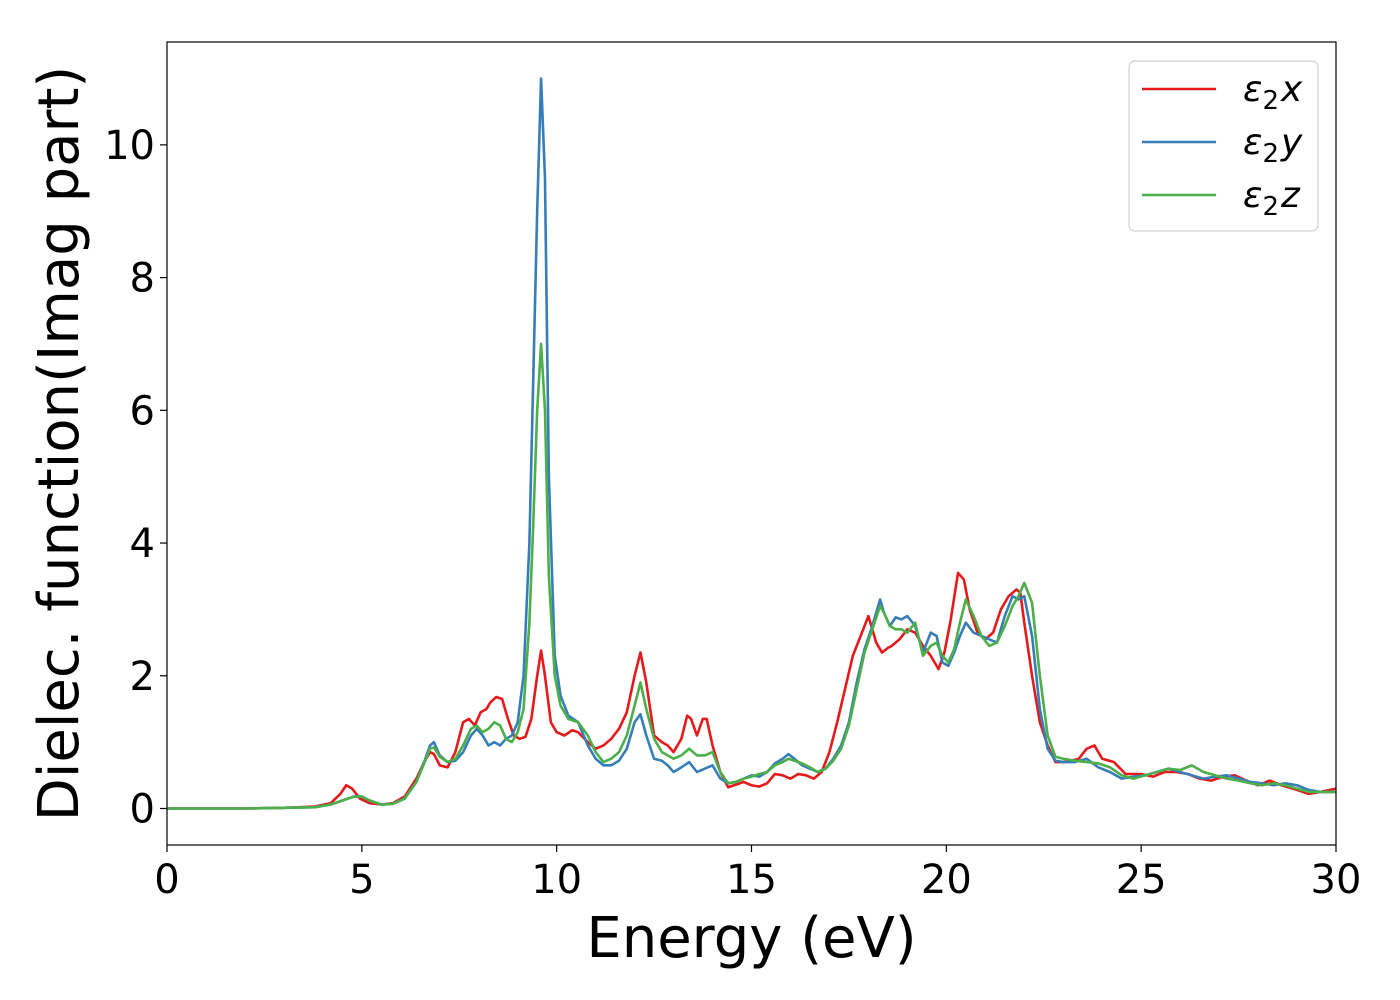 The image size is (1400, 1000). Describe the element at coordinates (142, 411) in the screenshot. I see `y-tick-label: 6` at that location.